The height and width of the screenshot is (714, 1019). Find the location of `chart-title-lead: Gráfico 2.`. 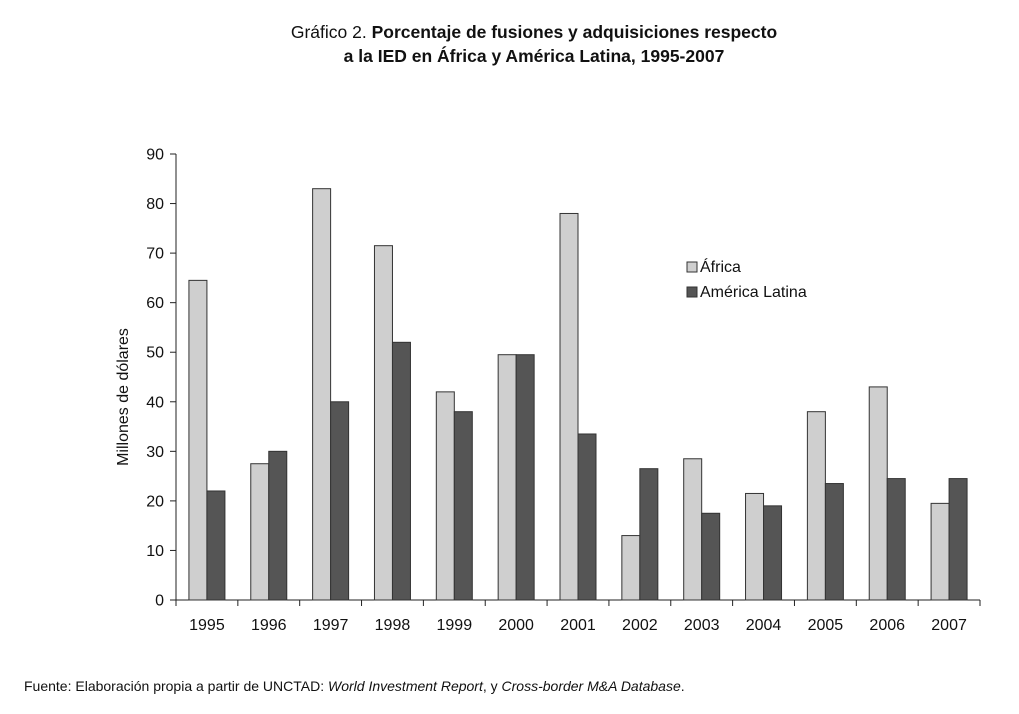

chart-title-lead: Gráfico 2. is located at coordinates (328, 32).